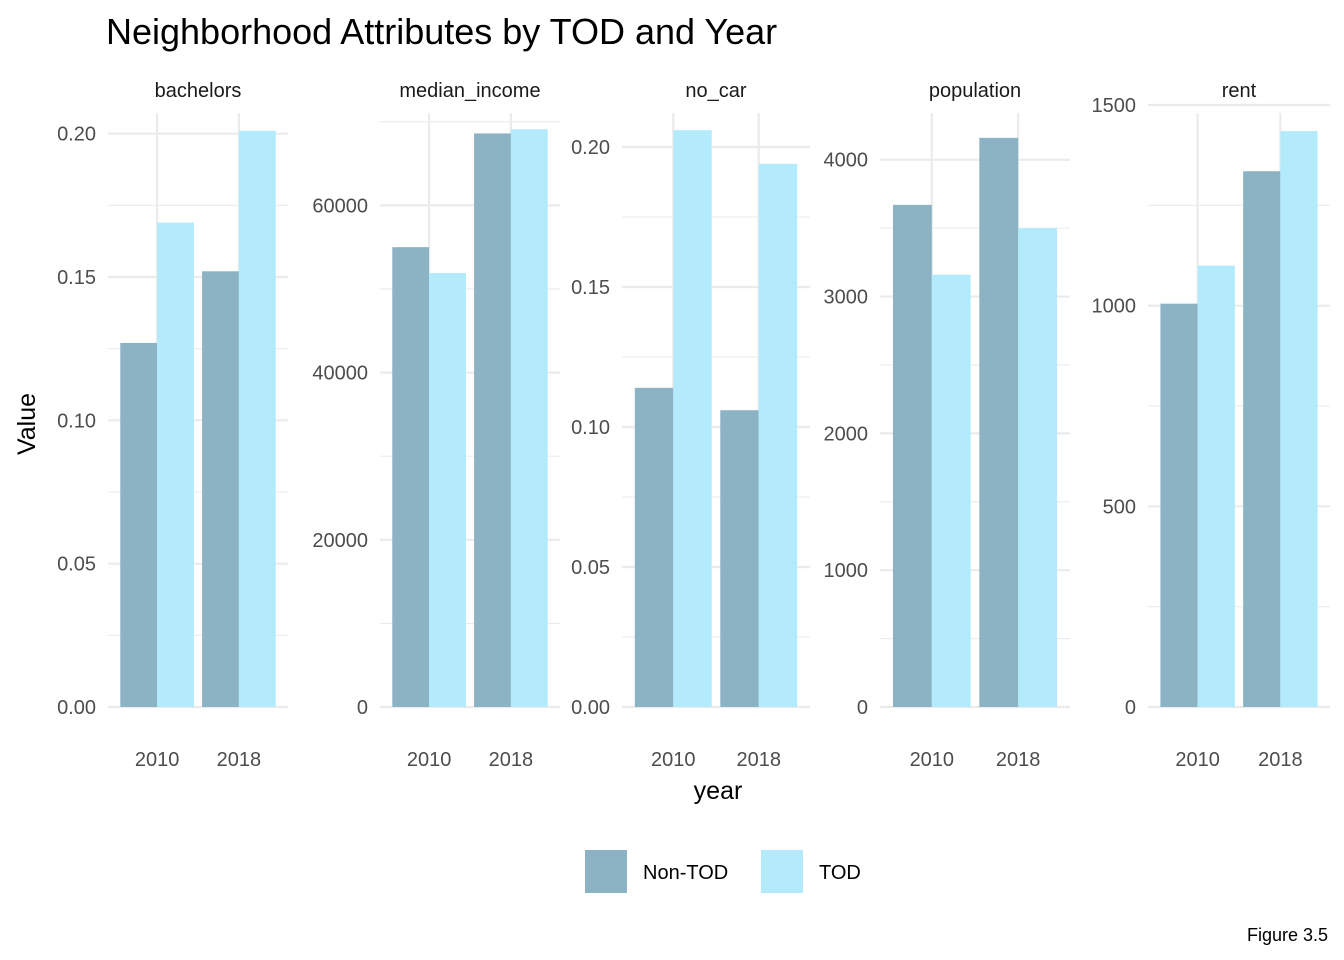  Describe the element at coordinates (340, 374) in the screenshot. I see `y-tick-label: 40000` at that location.